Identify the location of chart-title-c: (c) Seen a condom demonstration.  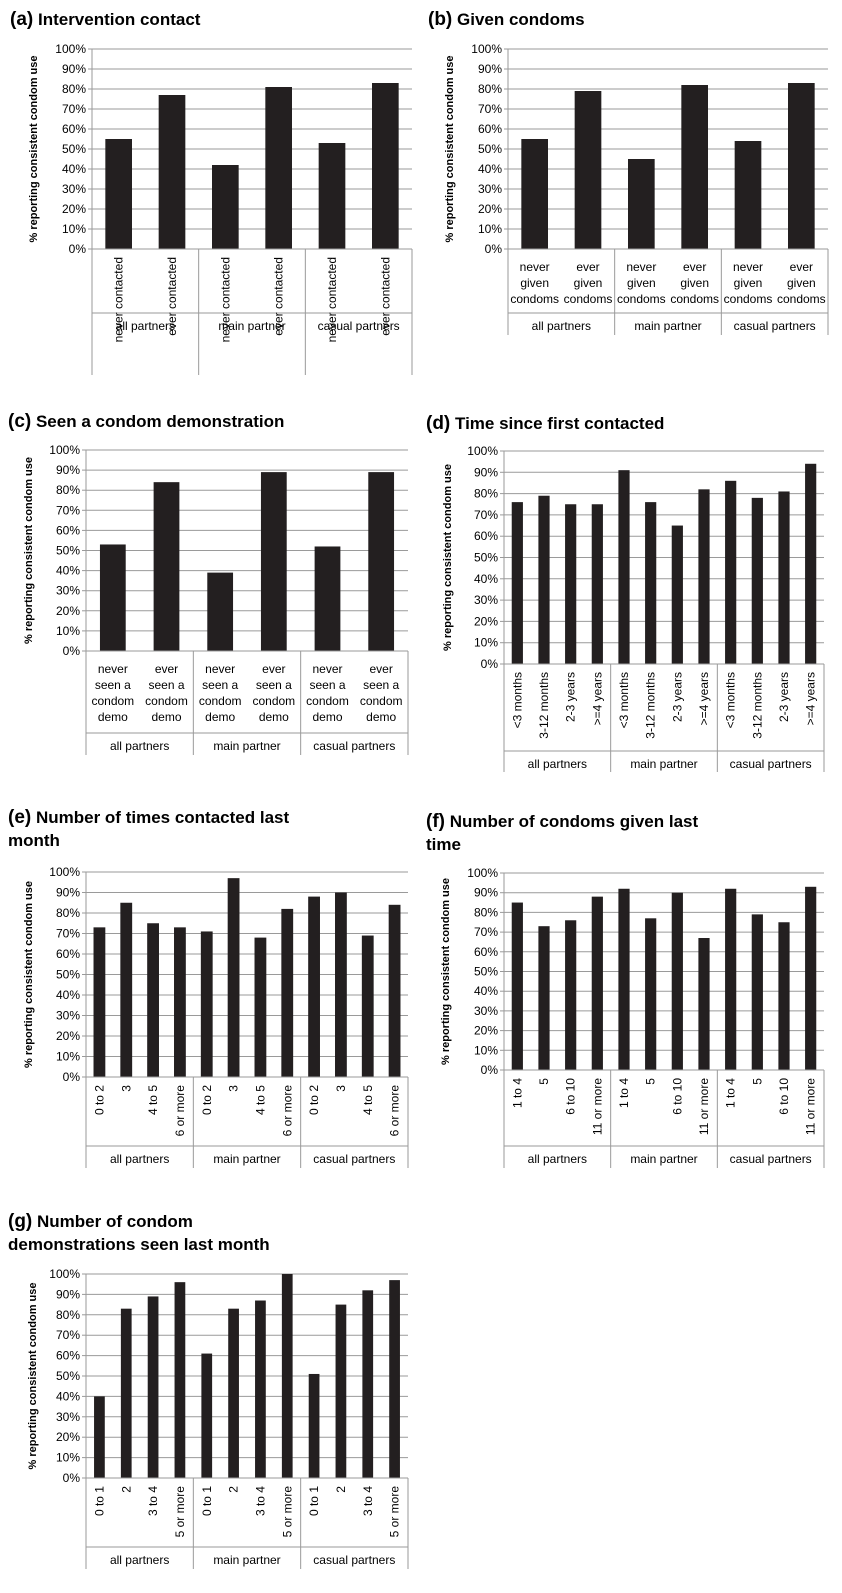
(146, 421).